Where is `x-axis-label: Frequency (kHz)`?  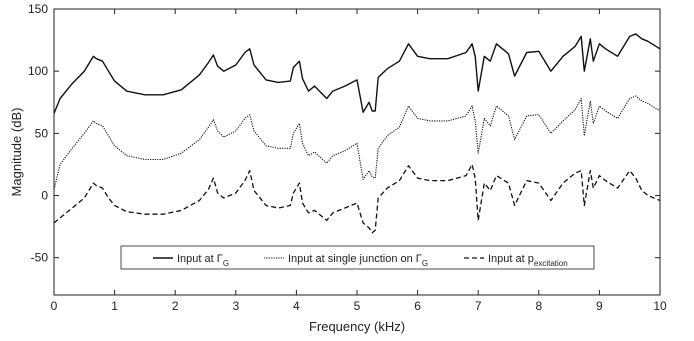 x-axis-label: Frequency (kHz) is located at coordinates (357, 326).